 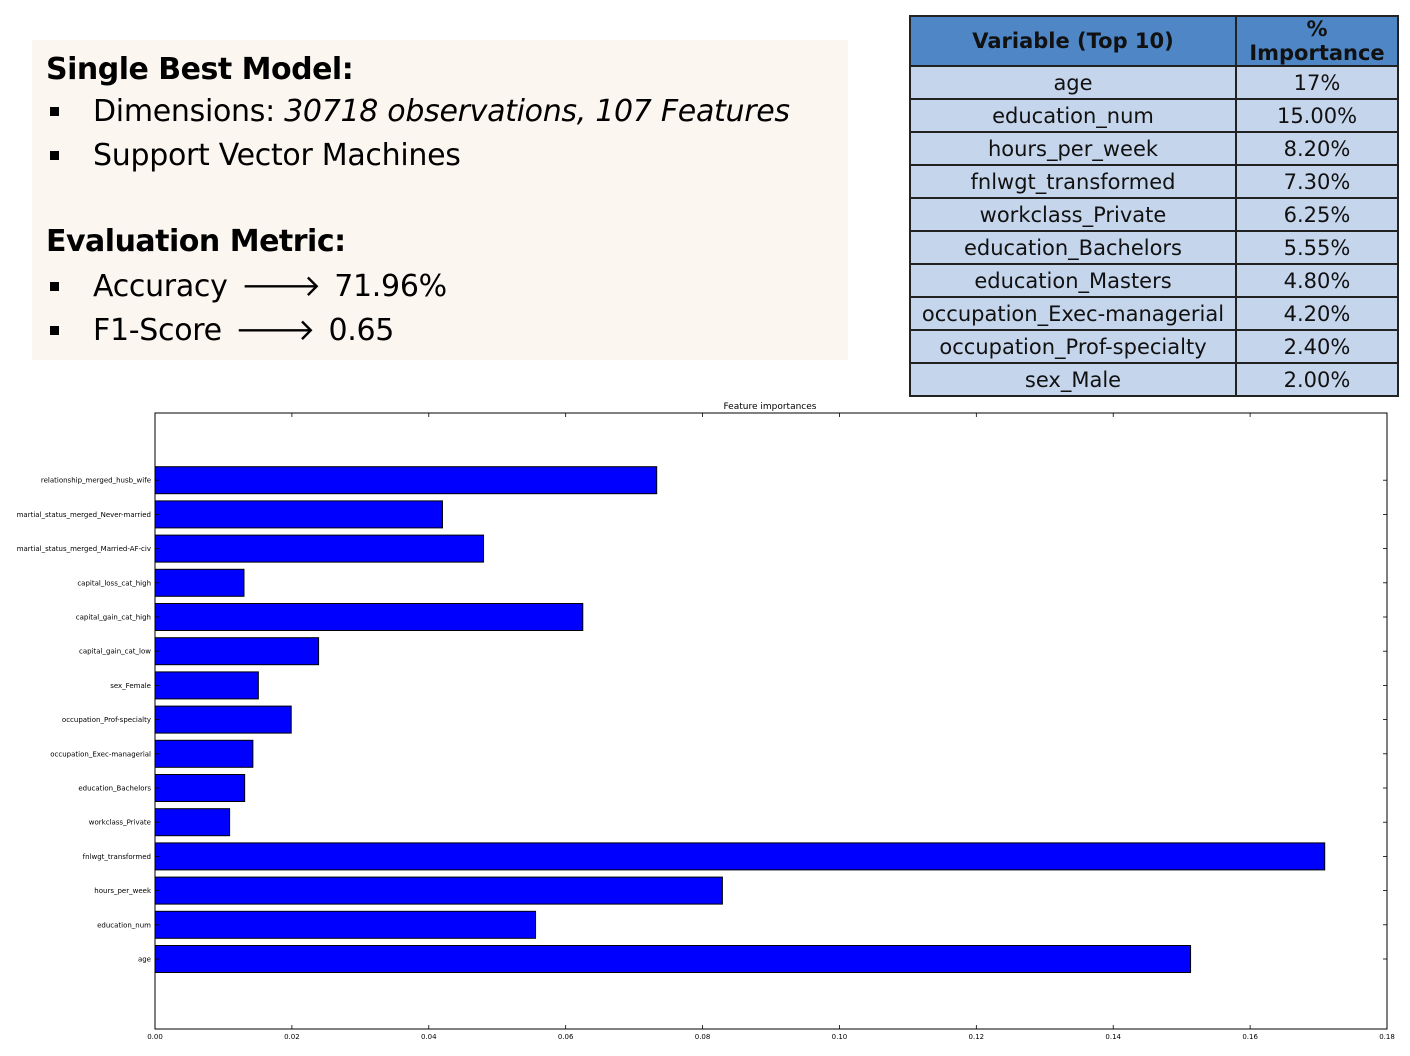 What do you see at coordinates (361, 330) in the screenshot?
I see `f1-value: 0.65` at bounding box center [361, 330].